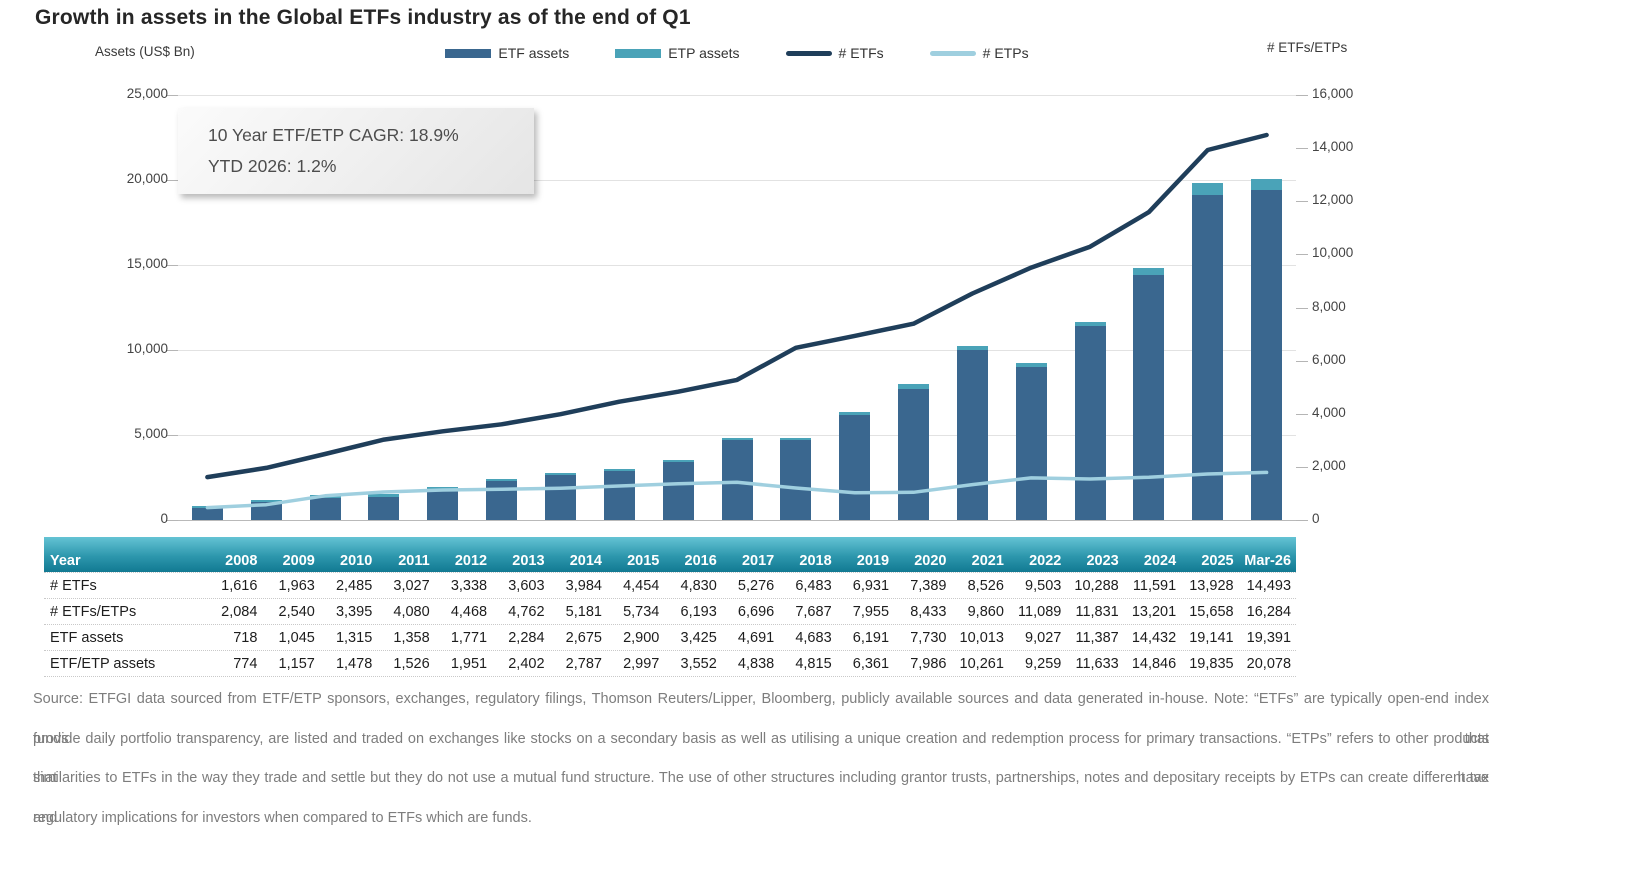 This screenshot has width=1644, height=882. What do you see at coordinates (1211, 611) in the screenshot?
I see `table-cell: 15,658` at bounding box center [1211, 611].